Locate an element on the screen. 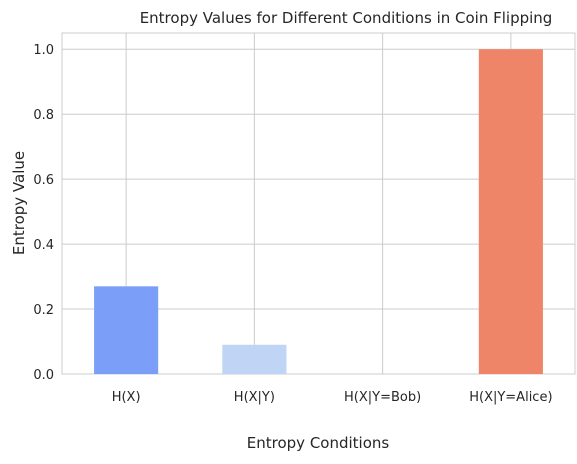 The image size is (577, 464). x-tick-label: H(X) is located at coordinates (126, 397).